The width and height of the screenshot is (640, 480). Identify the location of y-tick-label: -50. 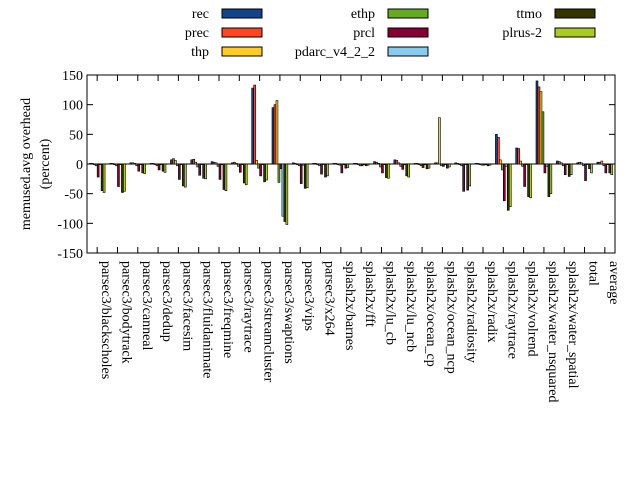
(73, 195).